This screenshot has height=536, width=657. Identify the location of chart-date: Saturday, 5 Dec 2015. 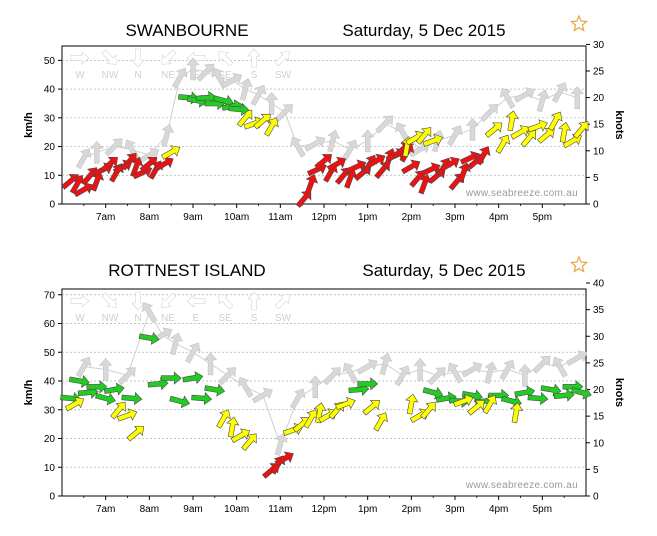
(443, 270).